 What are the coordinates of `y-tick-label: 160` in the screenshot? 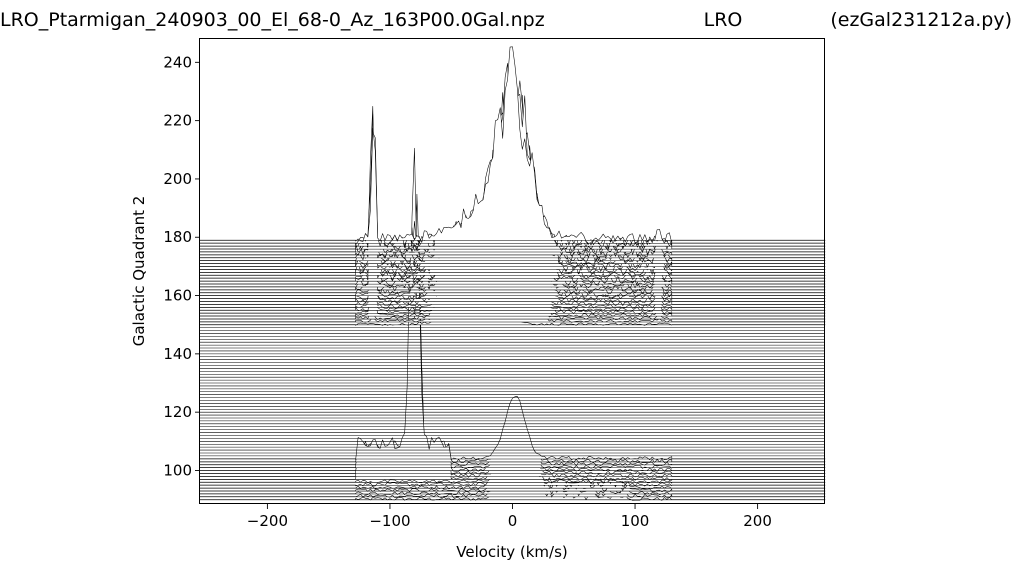 It's located at (177, 296).